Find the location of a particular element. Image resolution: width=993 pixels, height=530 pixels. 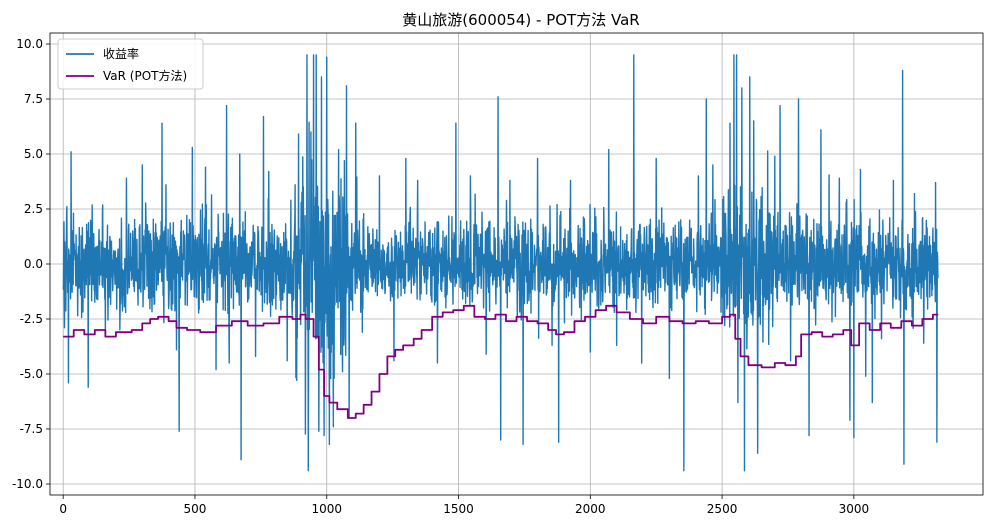

y-tick-label: 0.0 is located at coordinates (33, 264).